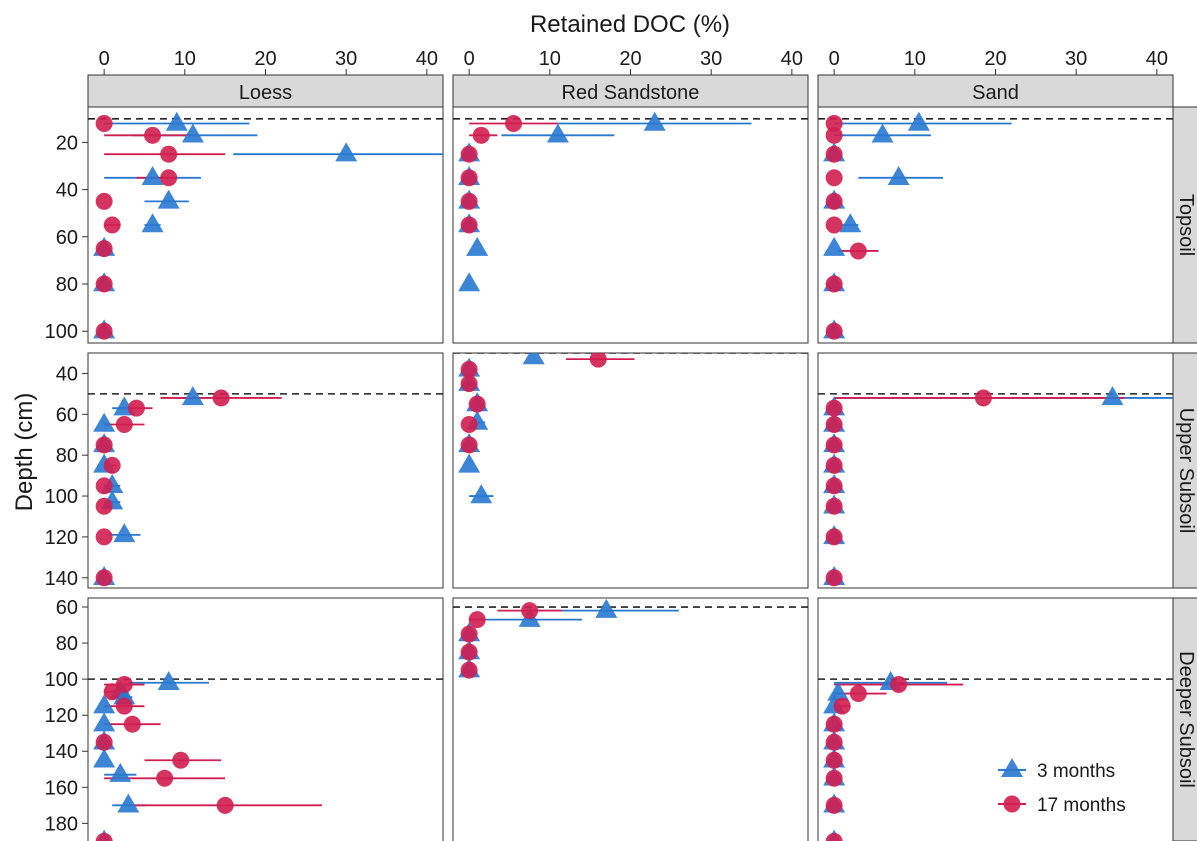 Image resolution: width=1197 pixels, height=841 pixels. What do you see at coordinates (995, 59) in the screenshot?
I see `x-tick-label: 20` at bounding box center [995, 59].